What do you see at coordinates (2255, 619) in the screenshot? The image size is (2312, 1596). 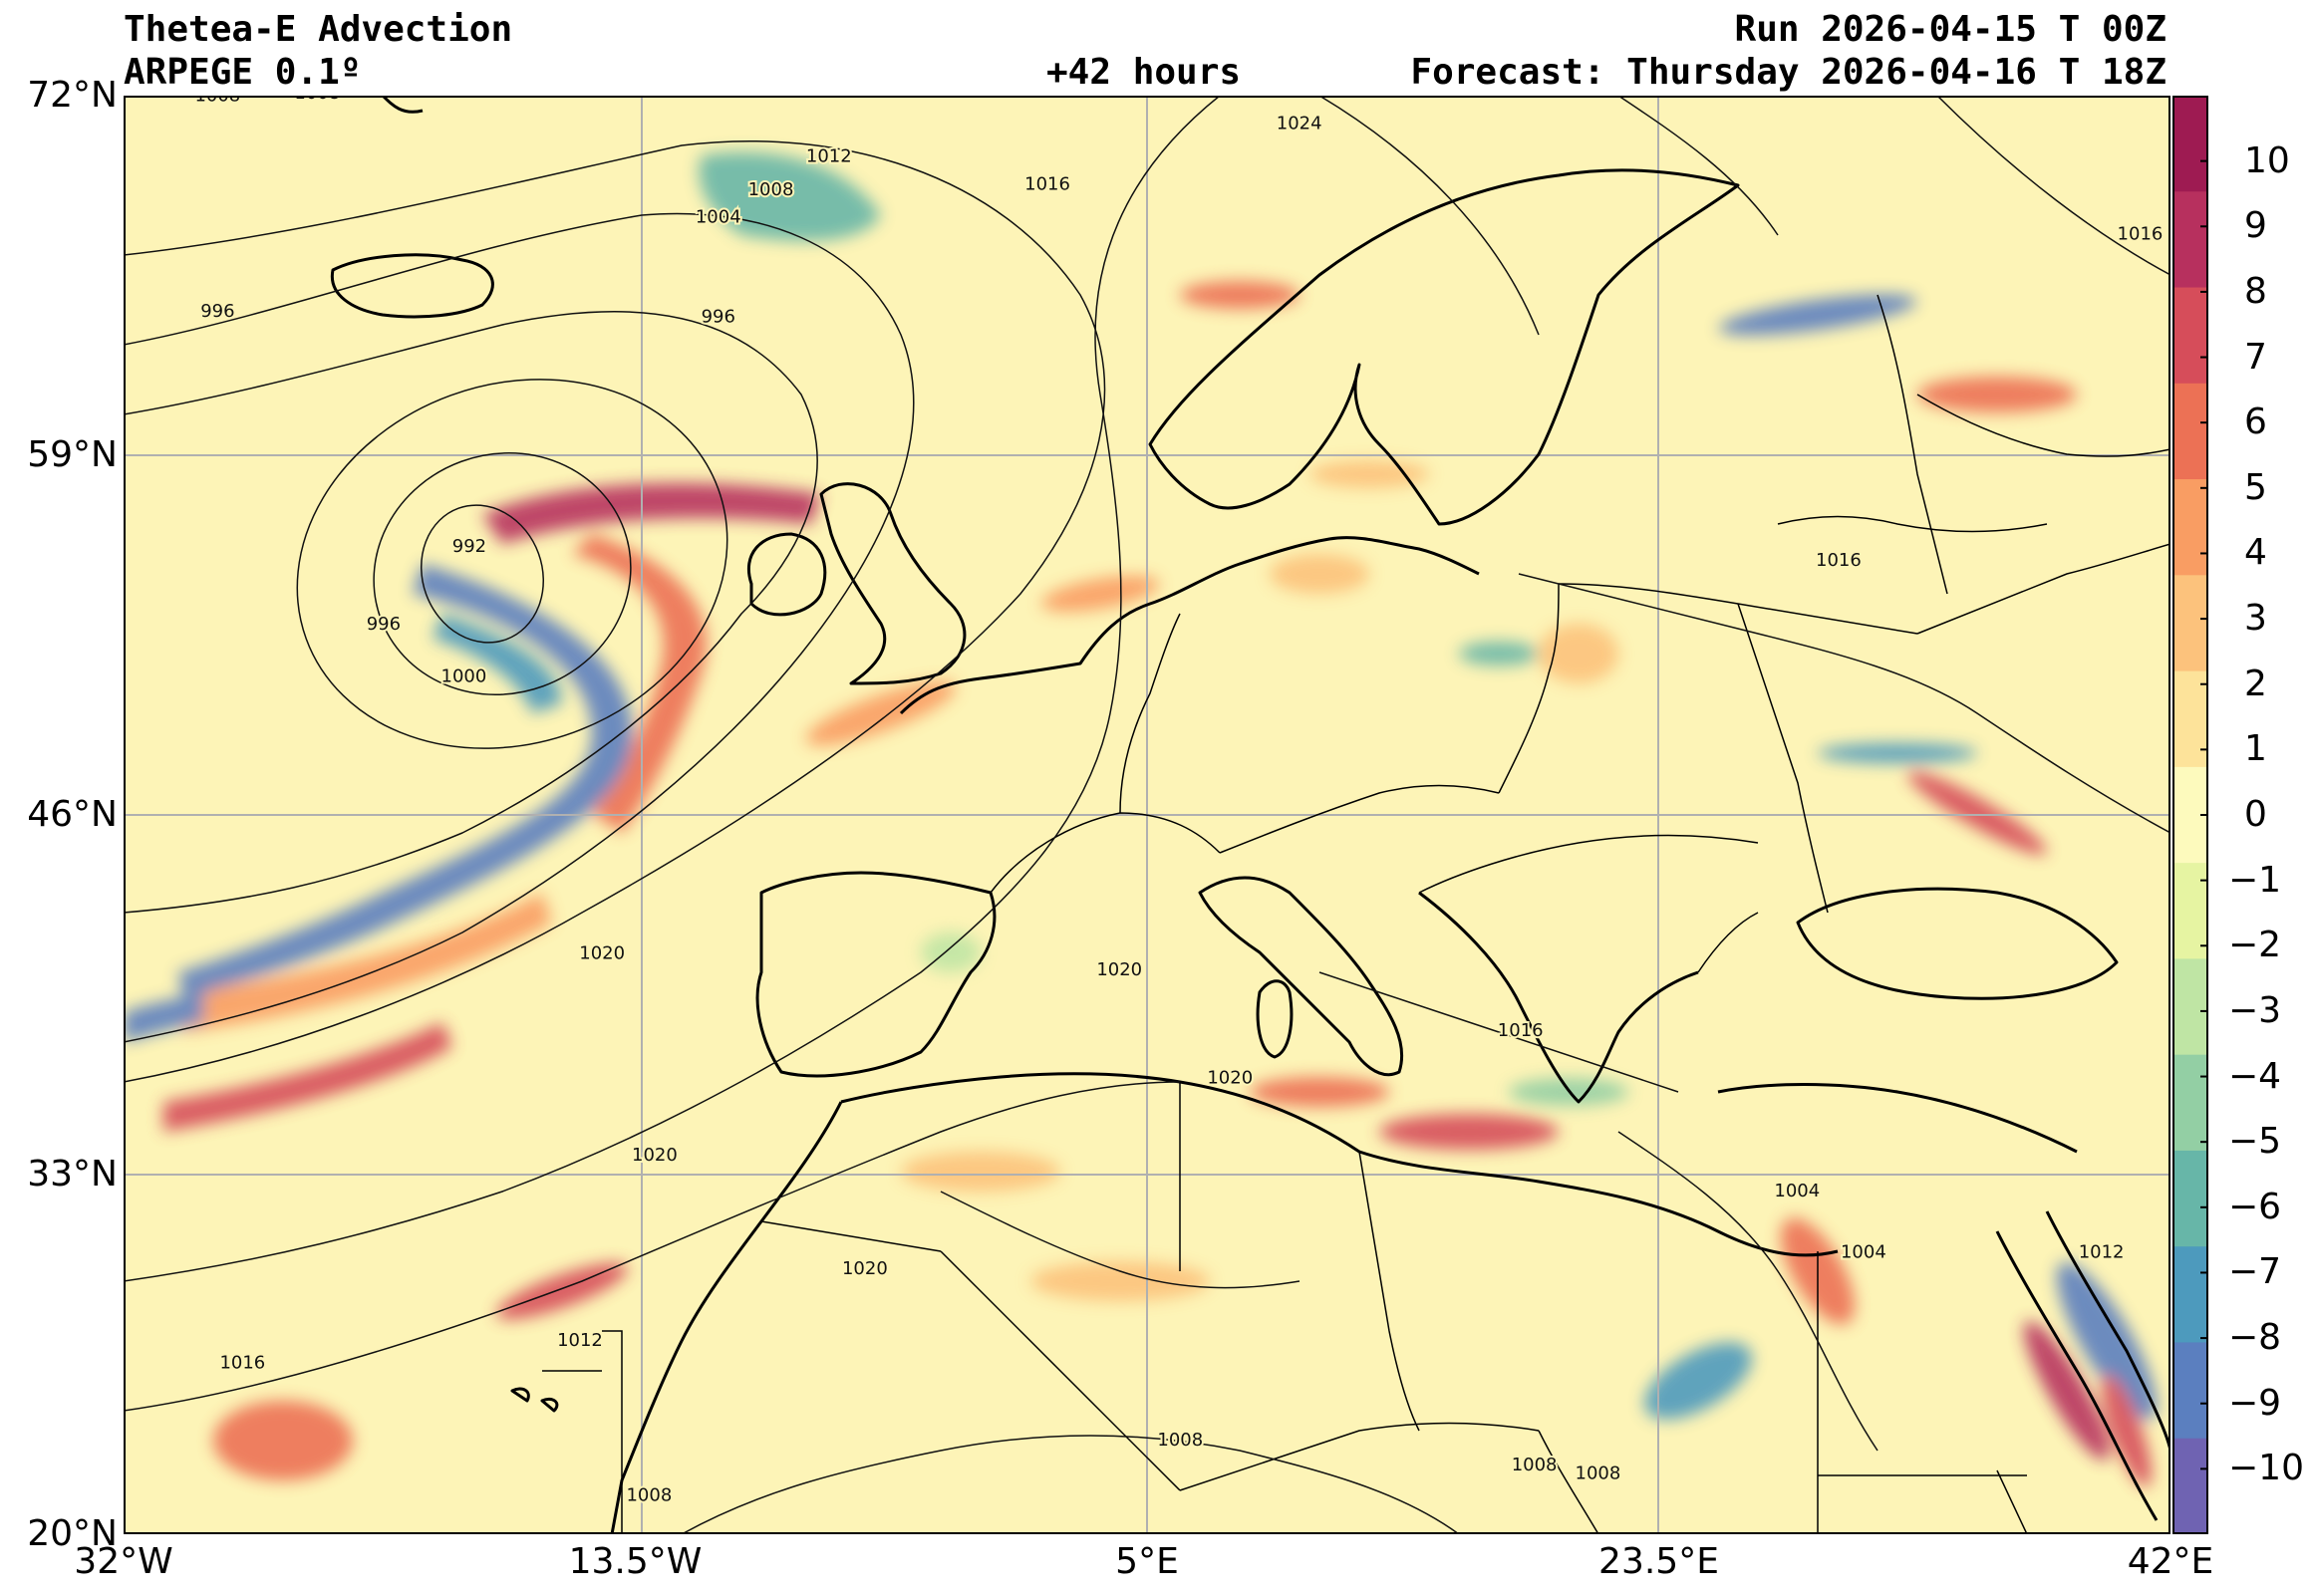 I see `colorbar-tick-label: 3` at bounding box center [2255, 619].